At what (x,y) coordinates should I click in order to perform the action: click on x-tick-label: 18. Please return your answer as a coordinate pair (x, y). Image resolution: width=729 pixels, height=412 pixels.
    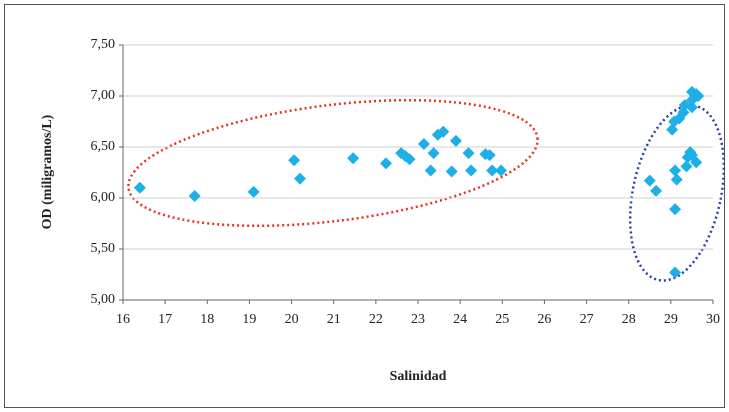
    Looking at the image, I should click on (207, 319).